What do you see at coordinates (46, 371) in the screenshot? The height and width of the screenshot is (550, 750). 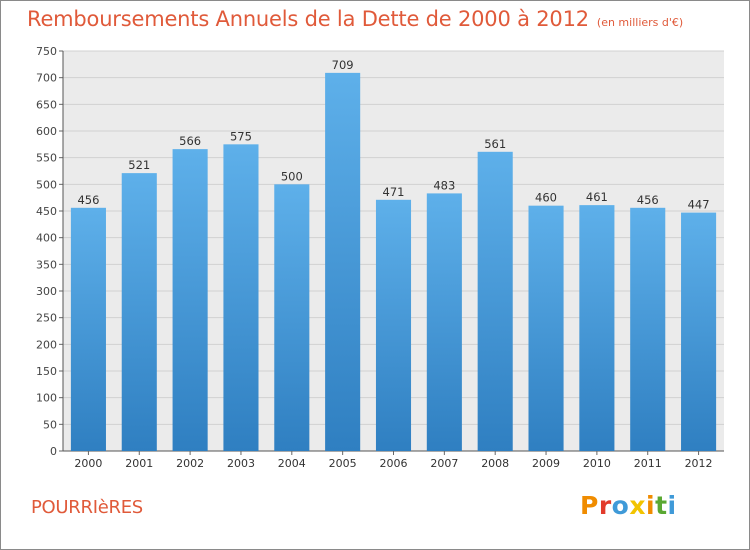 I see `y-tick-label: 150` at bounding box center [46, 371].